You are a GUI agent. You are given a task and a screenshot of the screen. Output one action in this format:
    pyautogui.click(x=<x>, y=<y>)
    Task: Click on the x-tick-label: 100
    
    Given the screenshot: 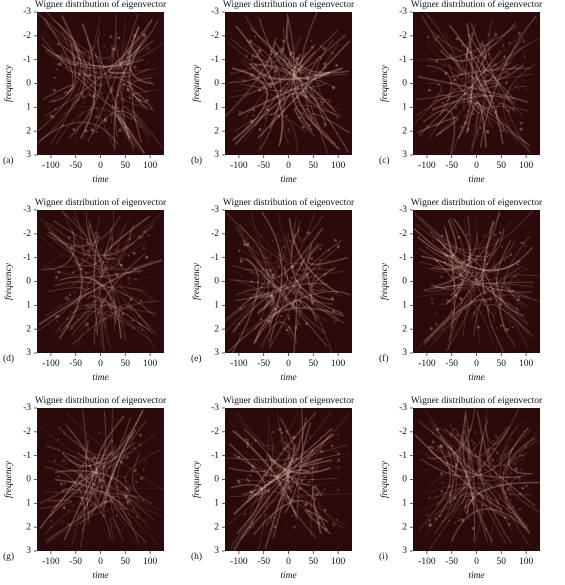 What is the action you would take?
    pyautogui.click(x=150, y=562)
    